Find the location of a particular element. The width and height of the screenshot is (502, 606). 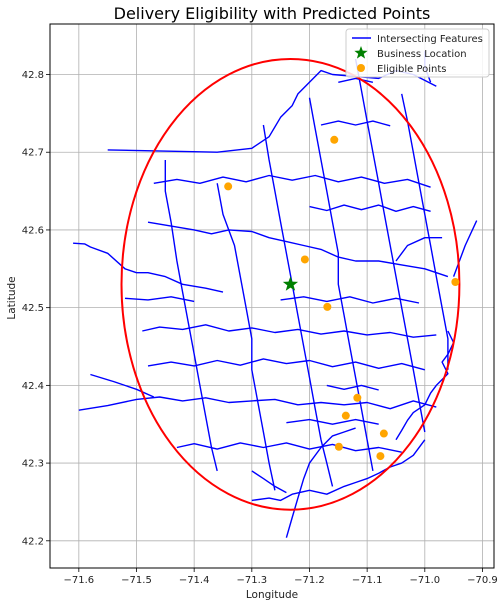

x-tick-label: −71.1 is located at coordinates (367, 580).